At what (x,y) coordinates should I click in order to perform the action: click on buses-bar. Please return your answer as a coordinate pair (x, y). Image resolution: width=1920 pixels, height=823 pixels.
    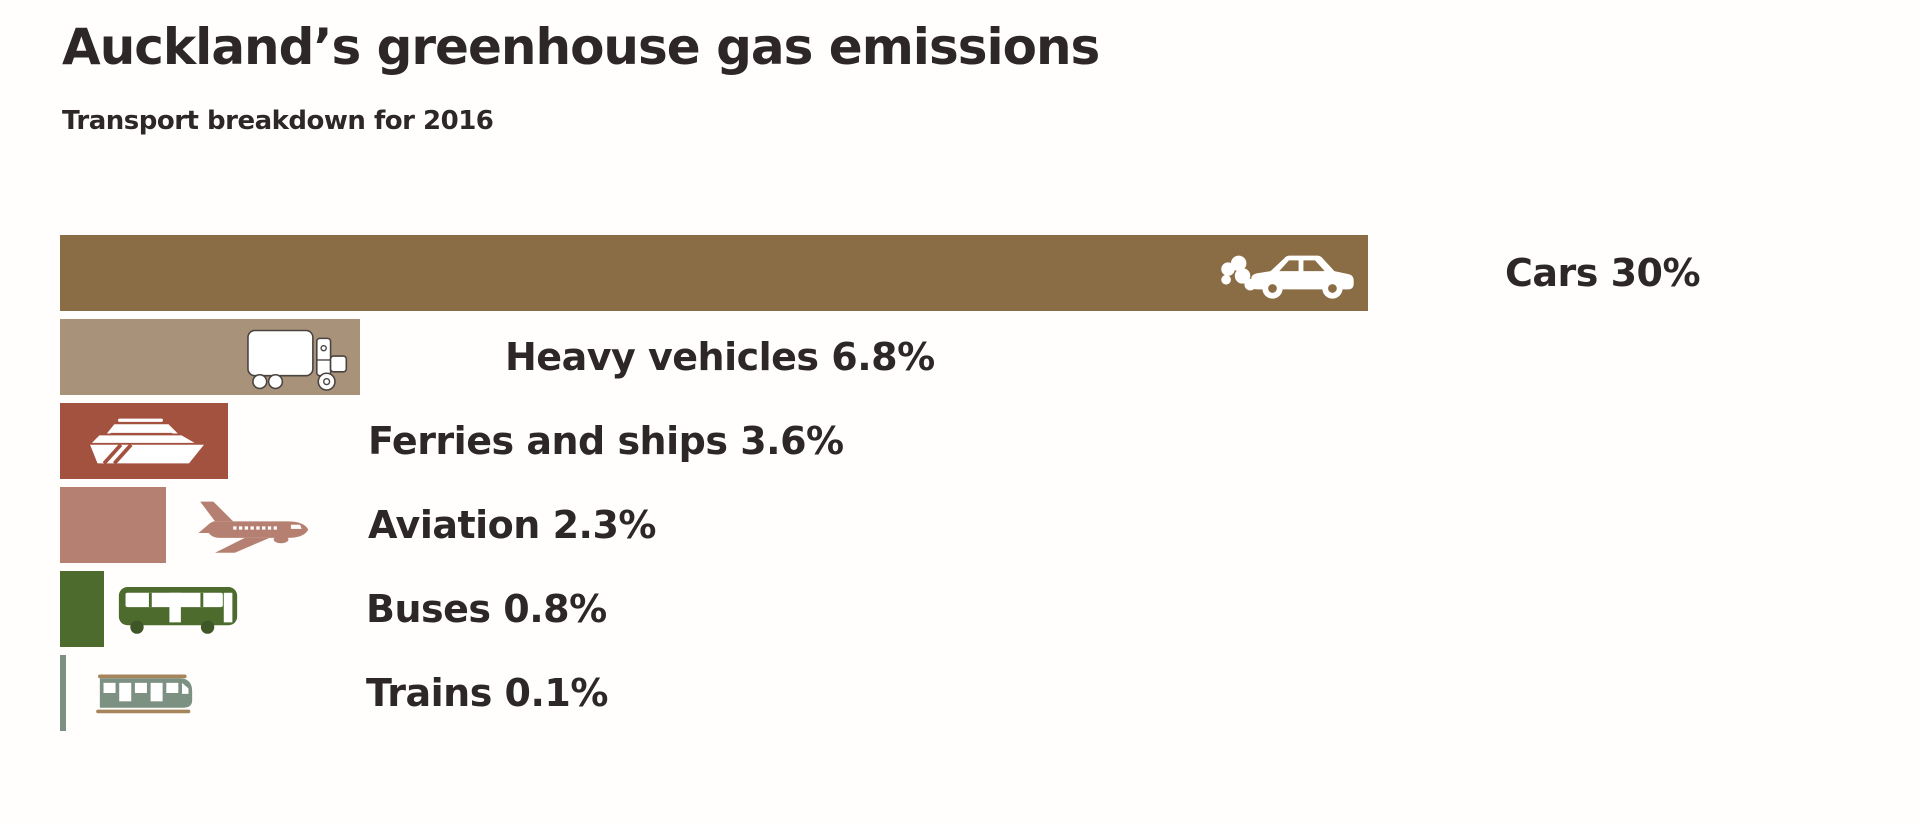
    Looking at the image, I should click on (82, 609).